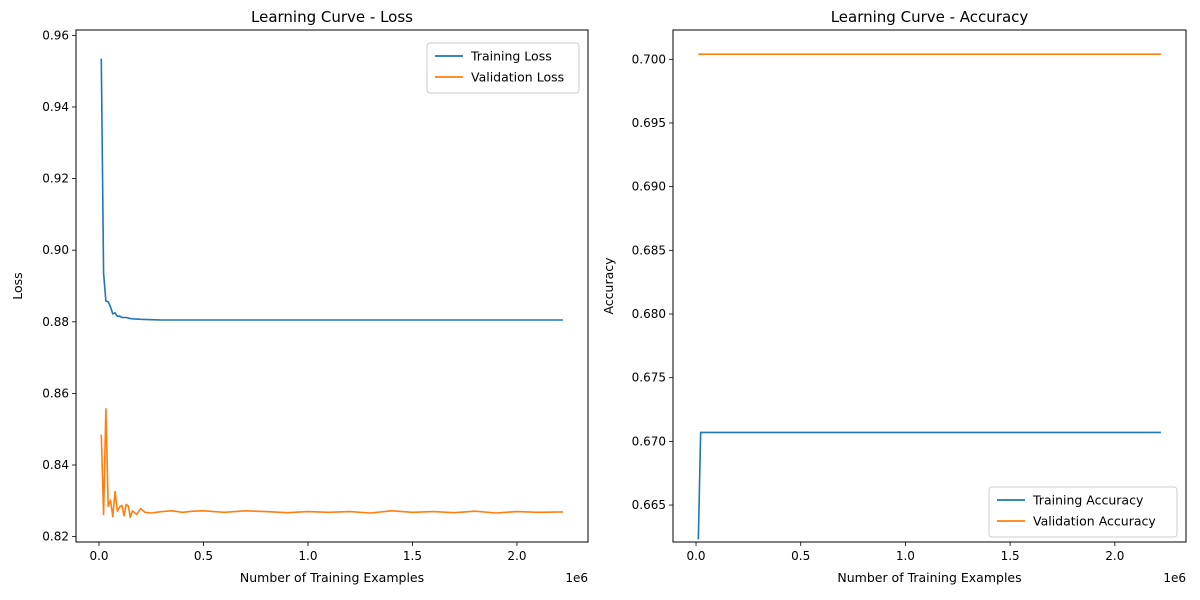 This screenshot has width=1200, height=600. Describe the element at coordinates (55, 322) in the screenshot. I see `y-tick-label: 0.88` at that location.